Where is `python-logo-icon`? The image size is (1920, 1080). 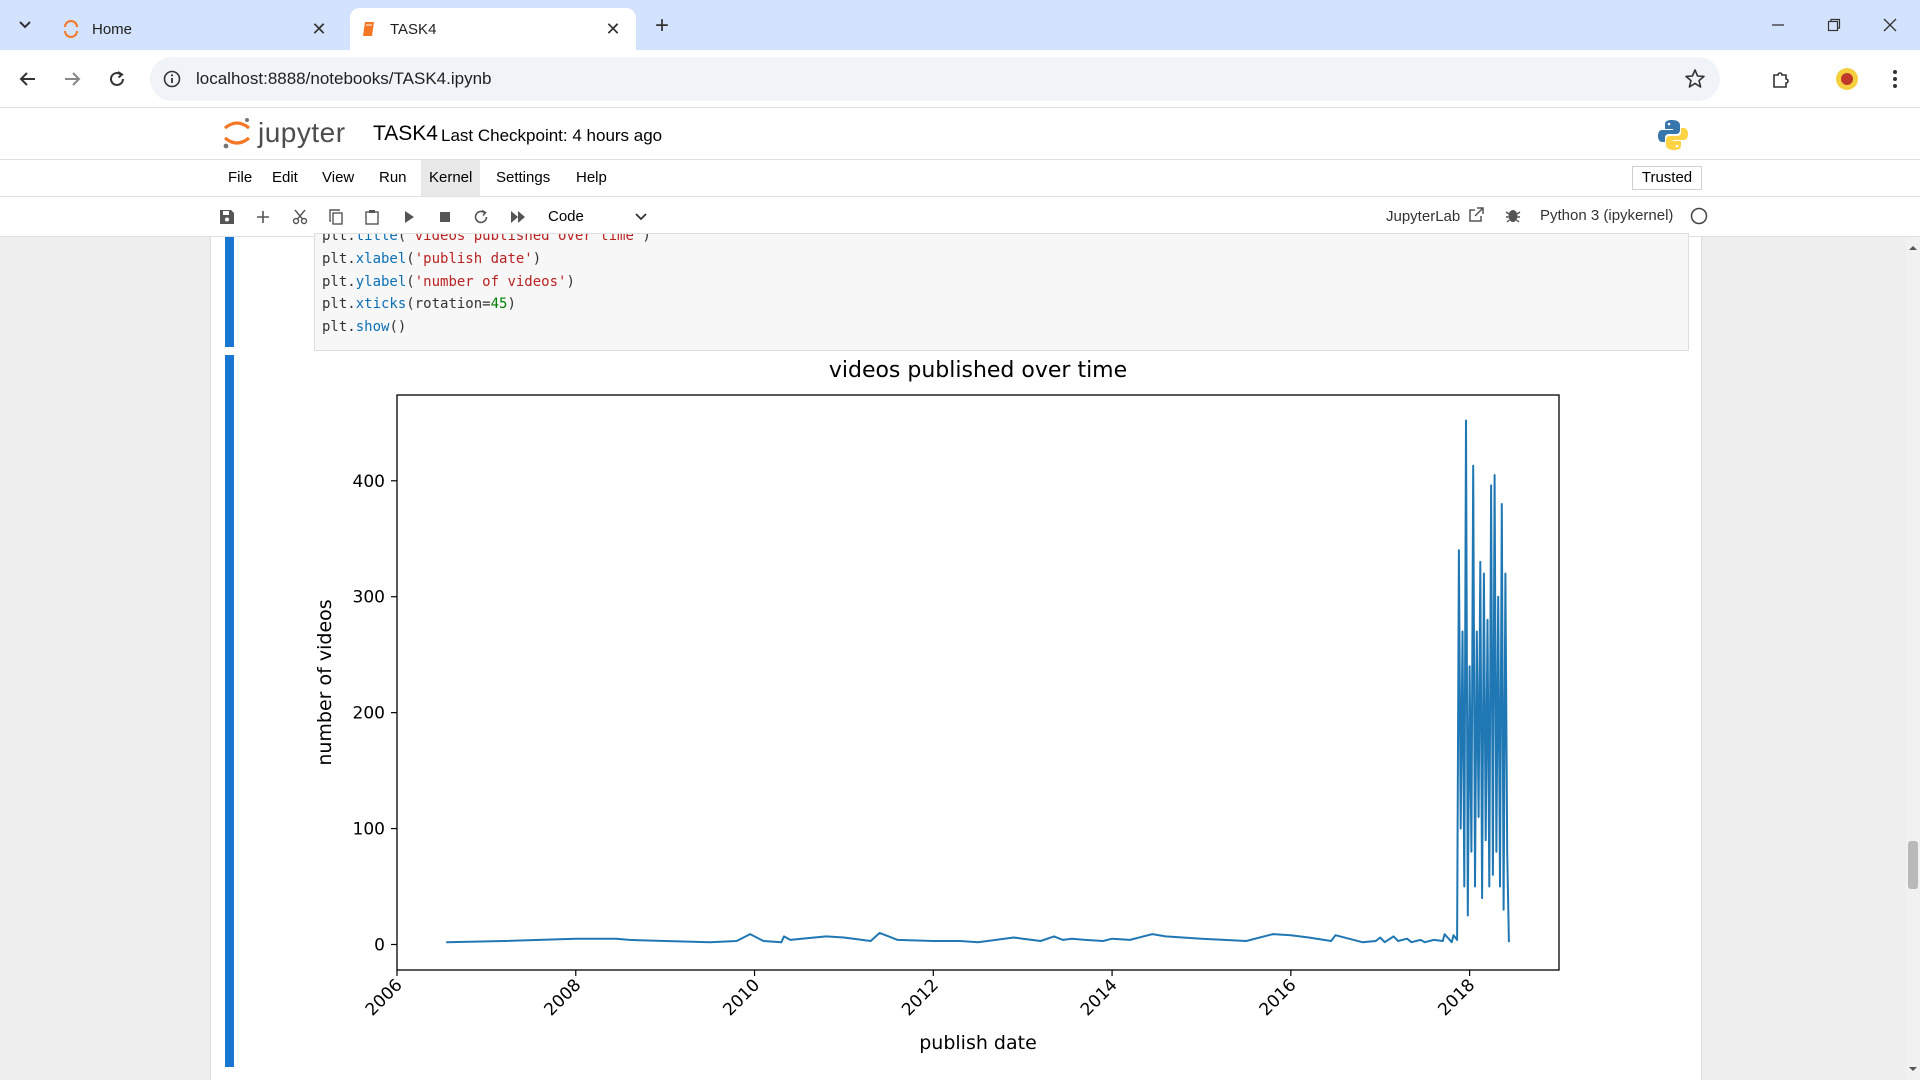
python-logo-icon is located at coordinates (1673, 137).